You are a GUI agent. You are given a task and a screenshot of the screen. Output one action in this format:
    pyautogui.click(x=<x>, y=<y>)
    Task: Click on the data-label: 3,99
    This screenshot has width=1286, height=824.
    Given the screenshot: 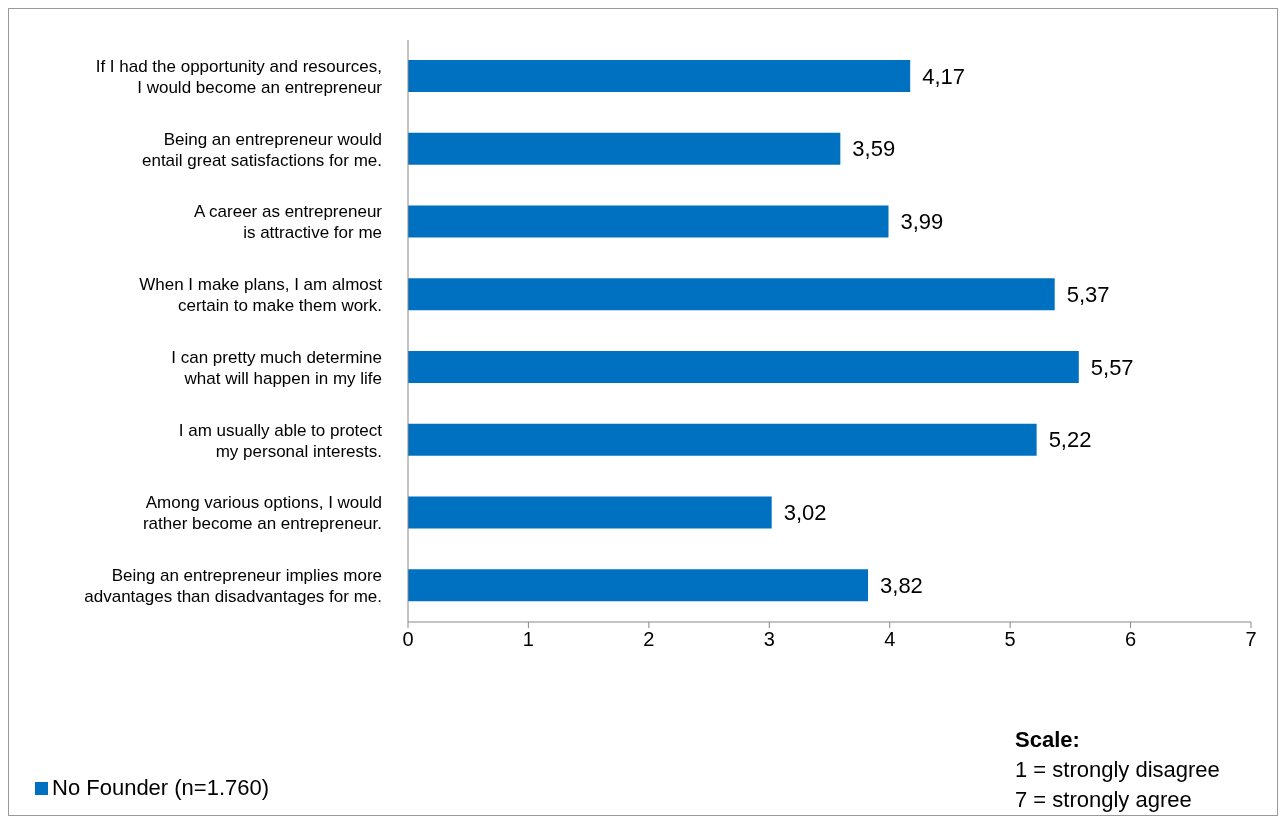 What is the action you would take?
    pyautogui.click(x=922, y=221)
    